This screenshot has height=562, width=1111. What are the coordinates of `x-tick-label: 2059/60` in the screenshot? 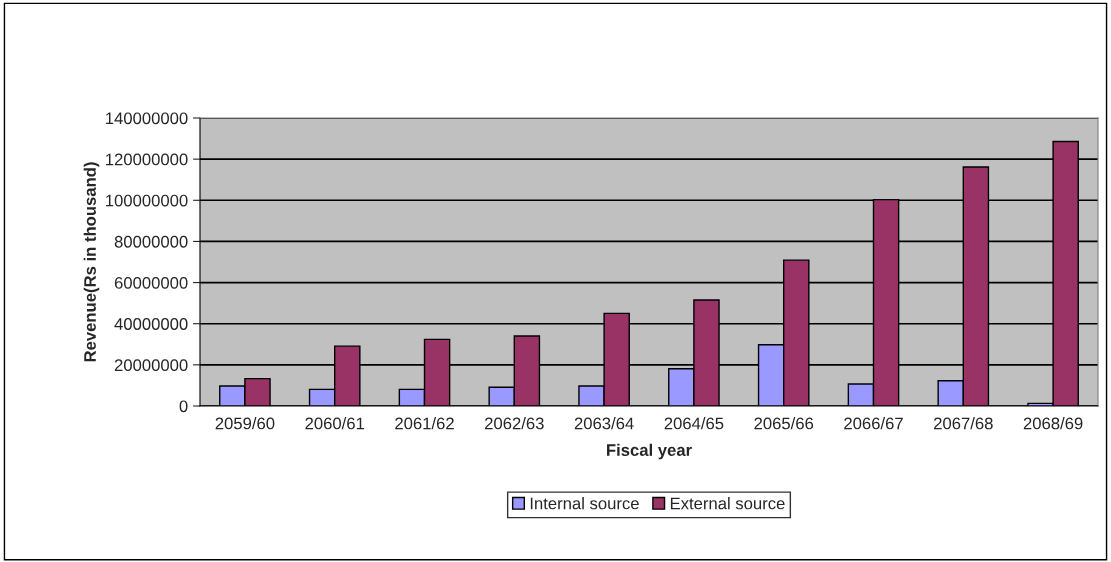 It's located at (245, 423).